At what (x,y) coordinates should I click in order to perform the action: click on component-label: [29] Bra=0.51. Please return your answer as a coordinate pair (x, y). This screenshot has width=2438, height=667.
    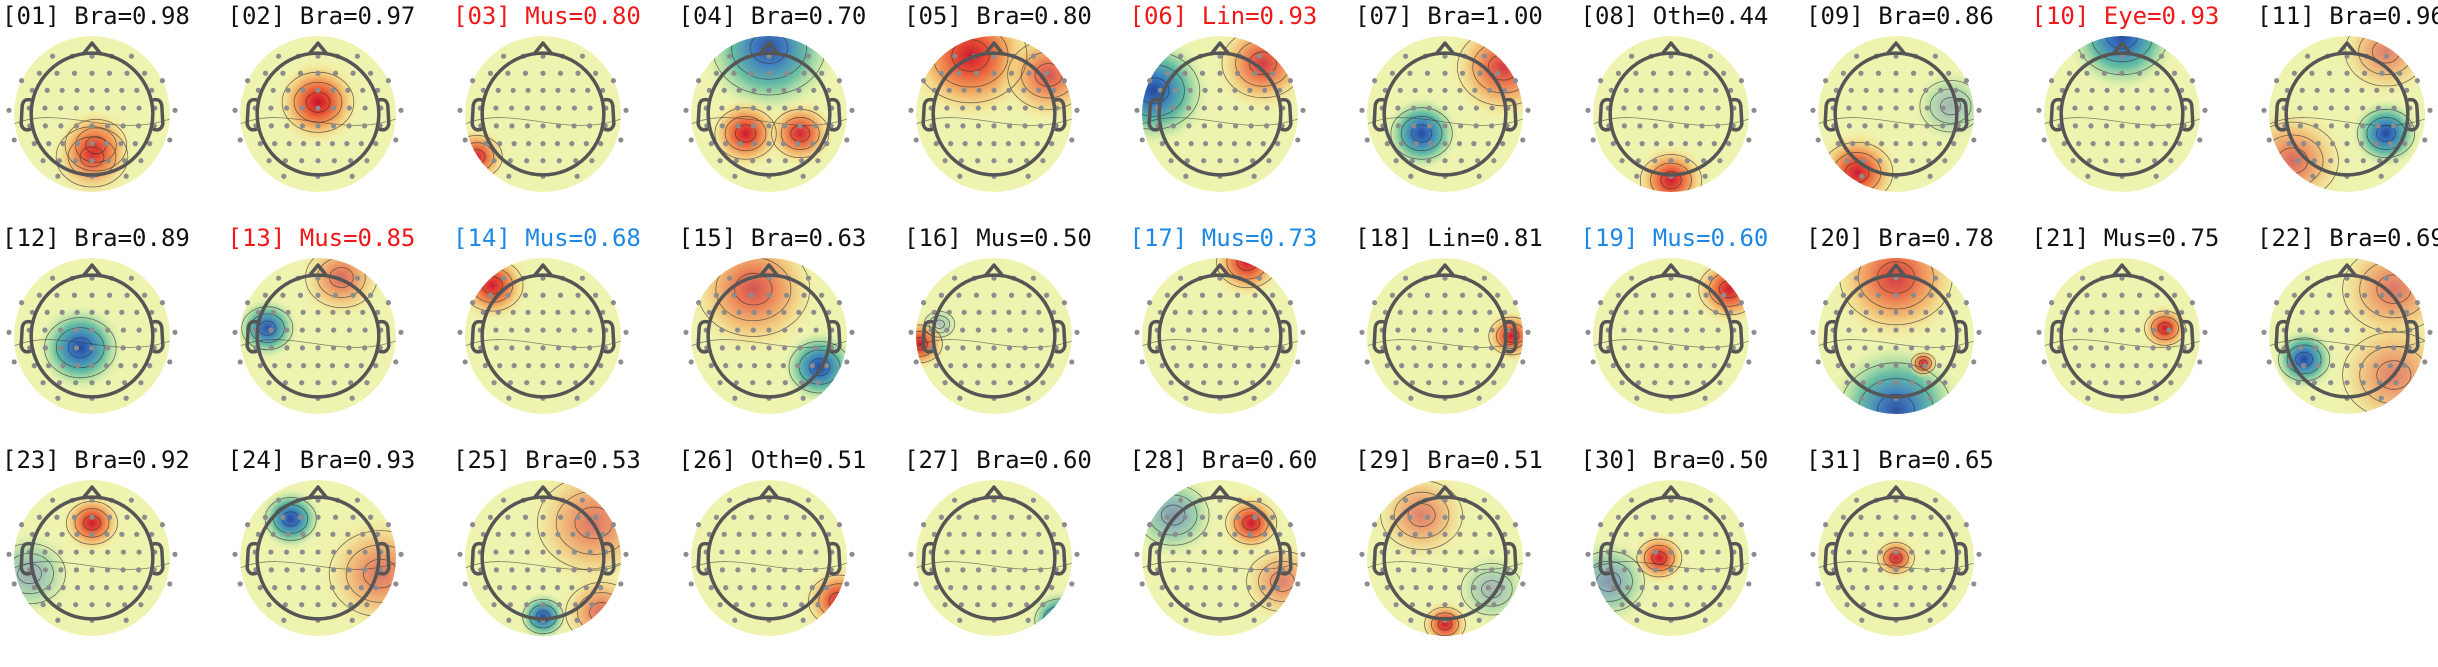
    Looking at the image, I should click on (1449, 460).